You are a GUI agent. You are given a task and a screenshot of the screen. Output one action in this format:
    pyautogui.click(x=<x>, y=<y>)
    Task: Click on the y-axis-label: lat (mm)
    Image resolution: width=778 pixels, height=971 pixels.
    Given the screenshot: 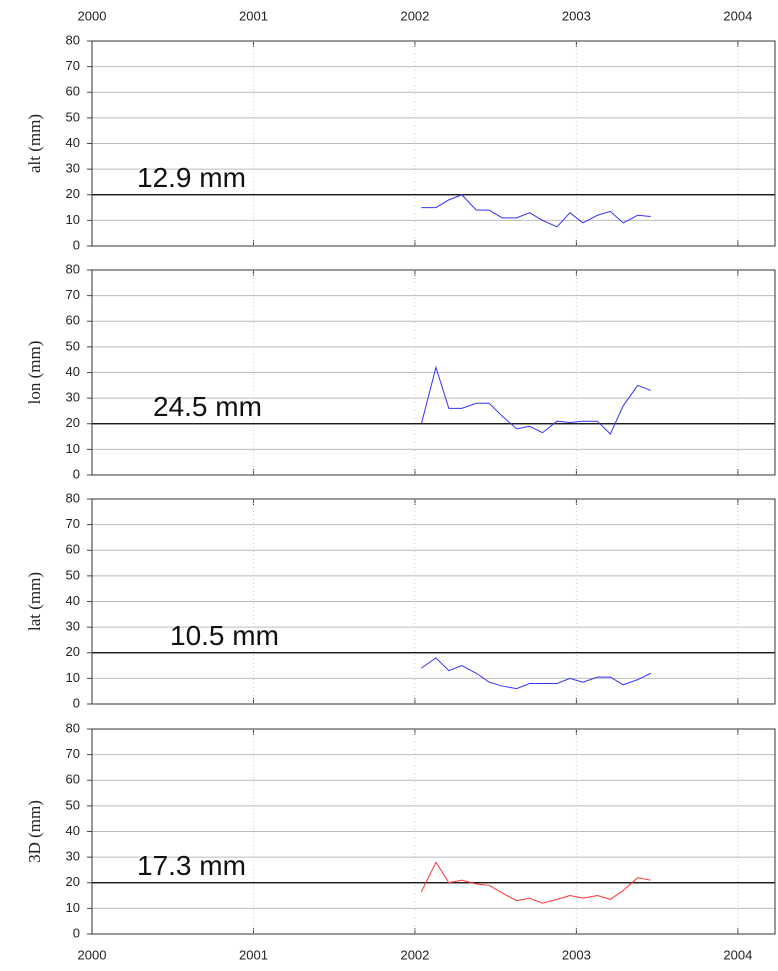 What is the action you would take?
    pyautogui.click(x=34, y=601)
    